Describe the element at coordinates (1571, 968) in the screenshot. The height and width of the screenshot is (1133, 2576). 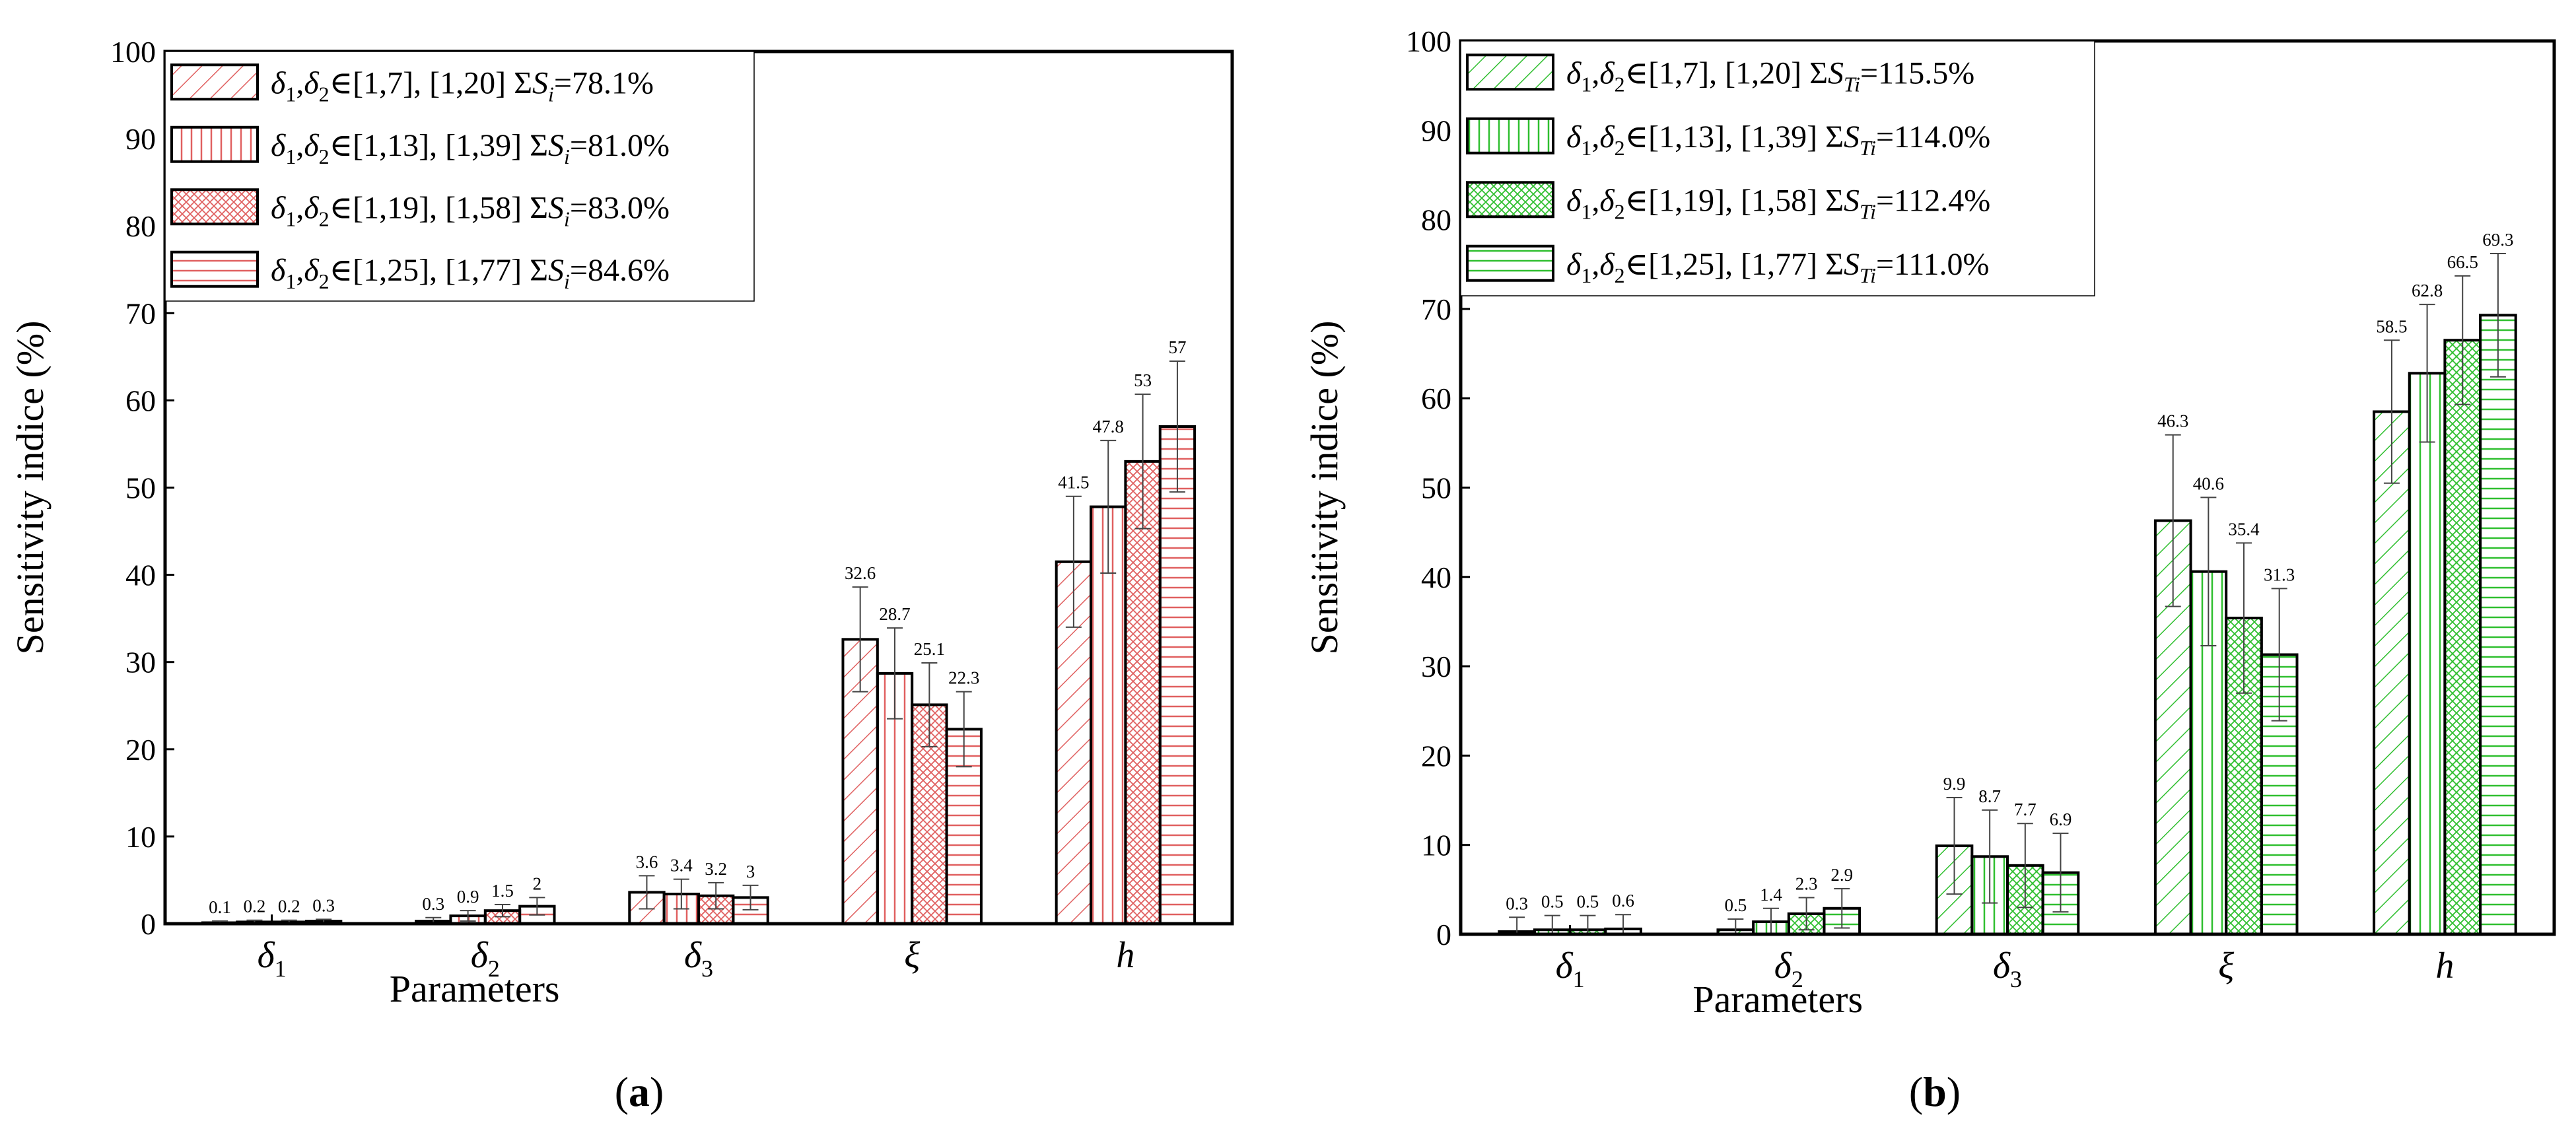
I see `x-tick-label: δ1` at that location.